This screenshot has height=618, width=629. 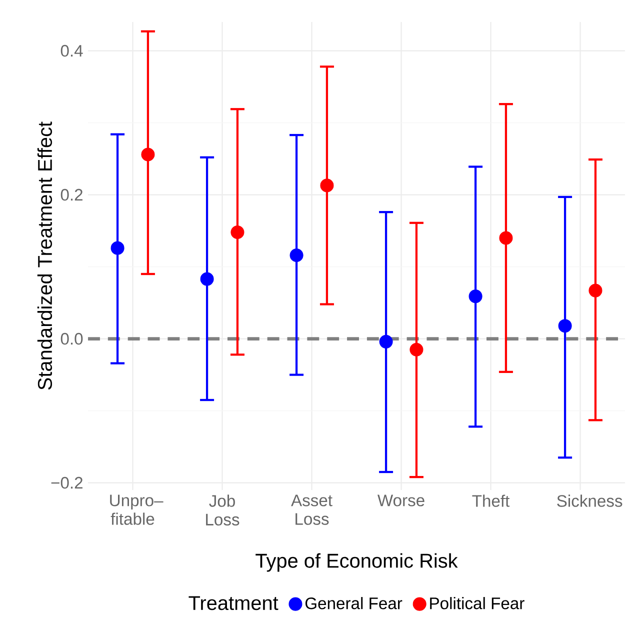 I want to click on x-tick-label: Job Loss, so click(x=223, y=510).